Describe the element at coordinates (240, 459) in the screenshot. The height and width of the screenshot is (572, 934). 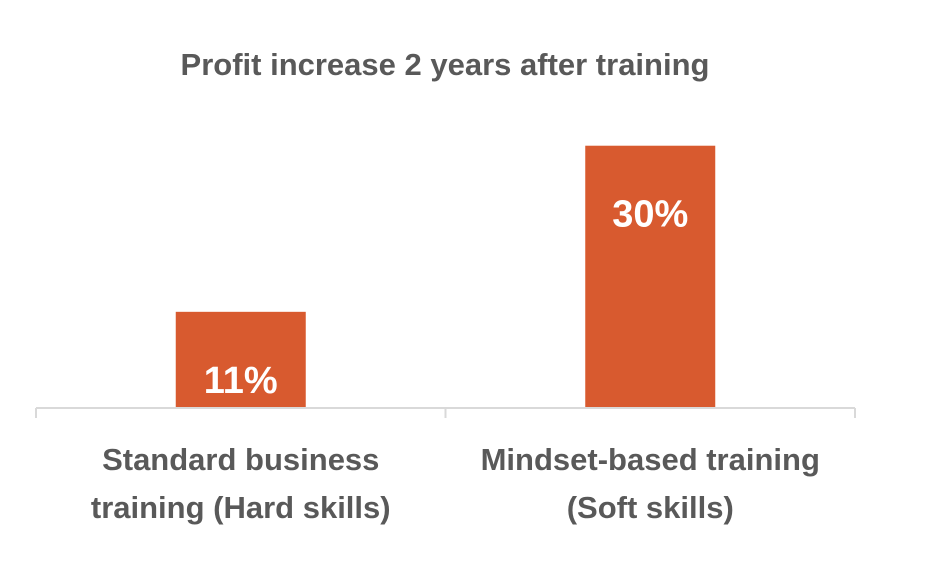
I see `category-label-1-line-1: Standard business` at that location.